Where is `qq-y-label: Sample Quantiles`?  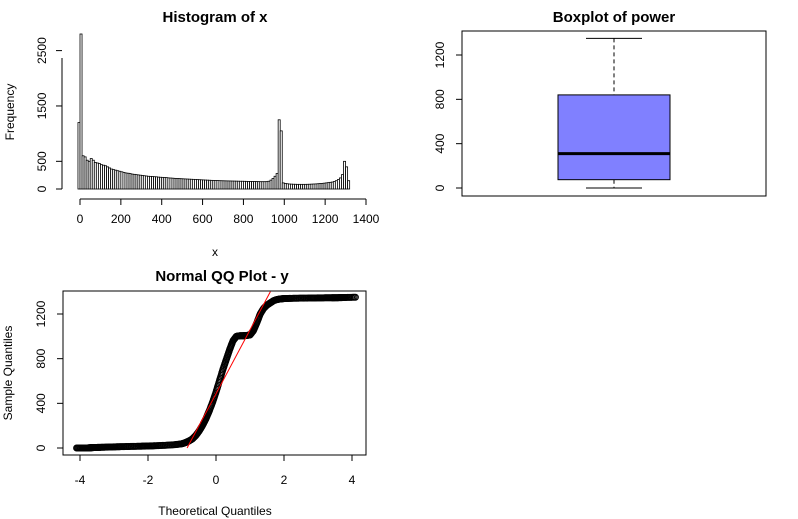 qq-y-label: Sample Quantiles is located at coordinates (8, 373).